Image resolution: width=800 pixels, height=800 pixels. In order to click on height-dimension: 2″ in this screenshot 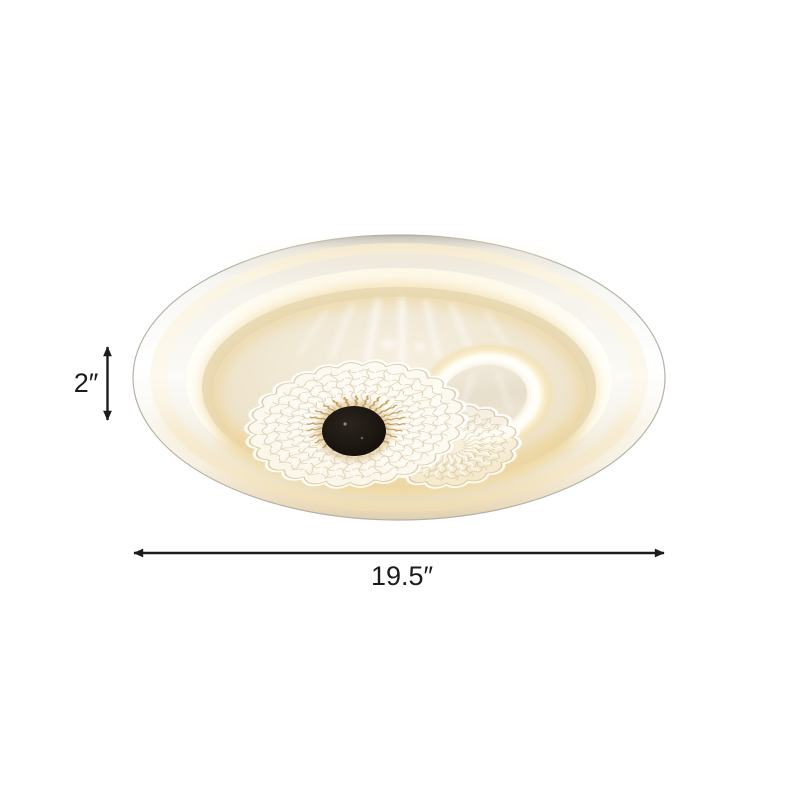, I will do `click(93, 383)`.